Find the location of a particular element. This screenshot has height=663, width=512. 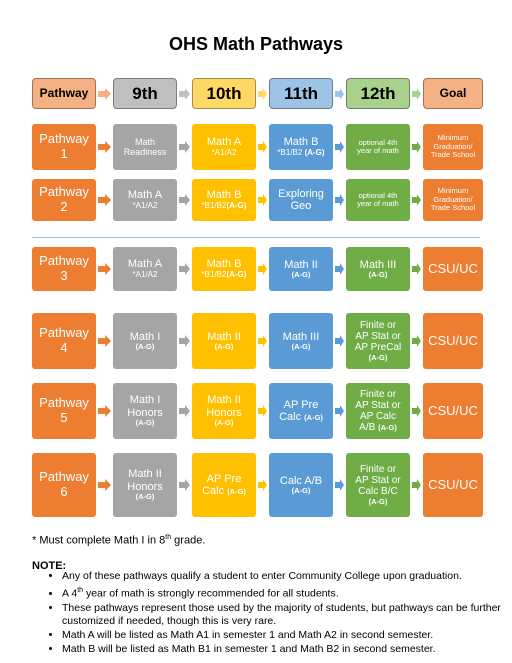

note-sup: th is located at coordinates (80, 590).